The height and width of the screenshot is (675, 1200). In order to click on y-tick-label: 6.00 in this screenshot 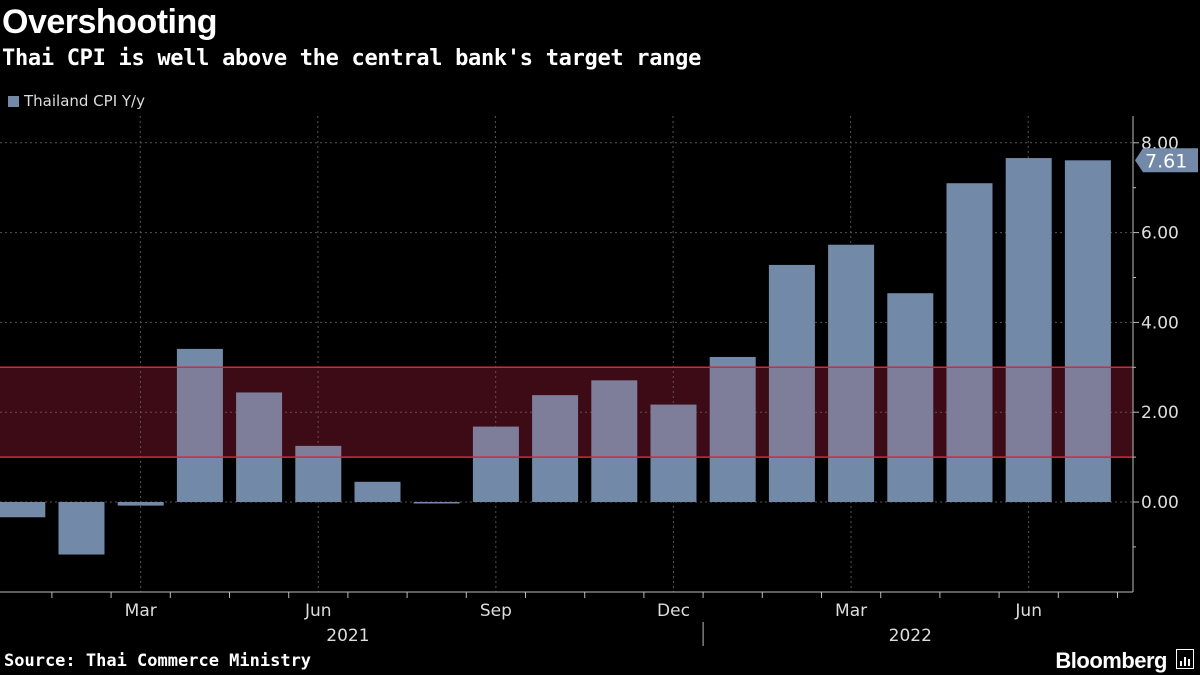, I will do `click(1160, 234)`.